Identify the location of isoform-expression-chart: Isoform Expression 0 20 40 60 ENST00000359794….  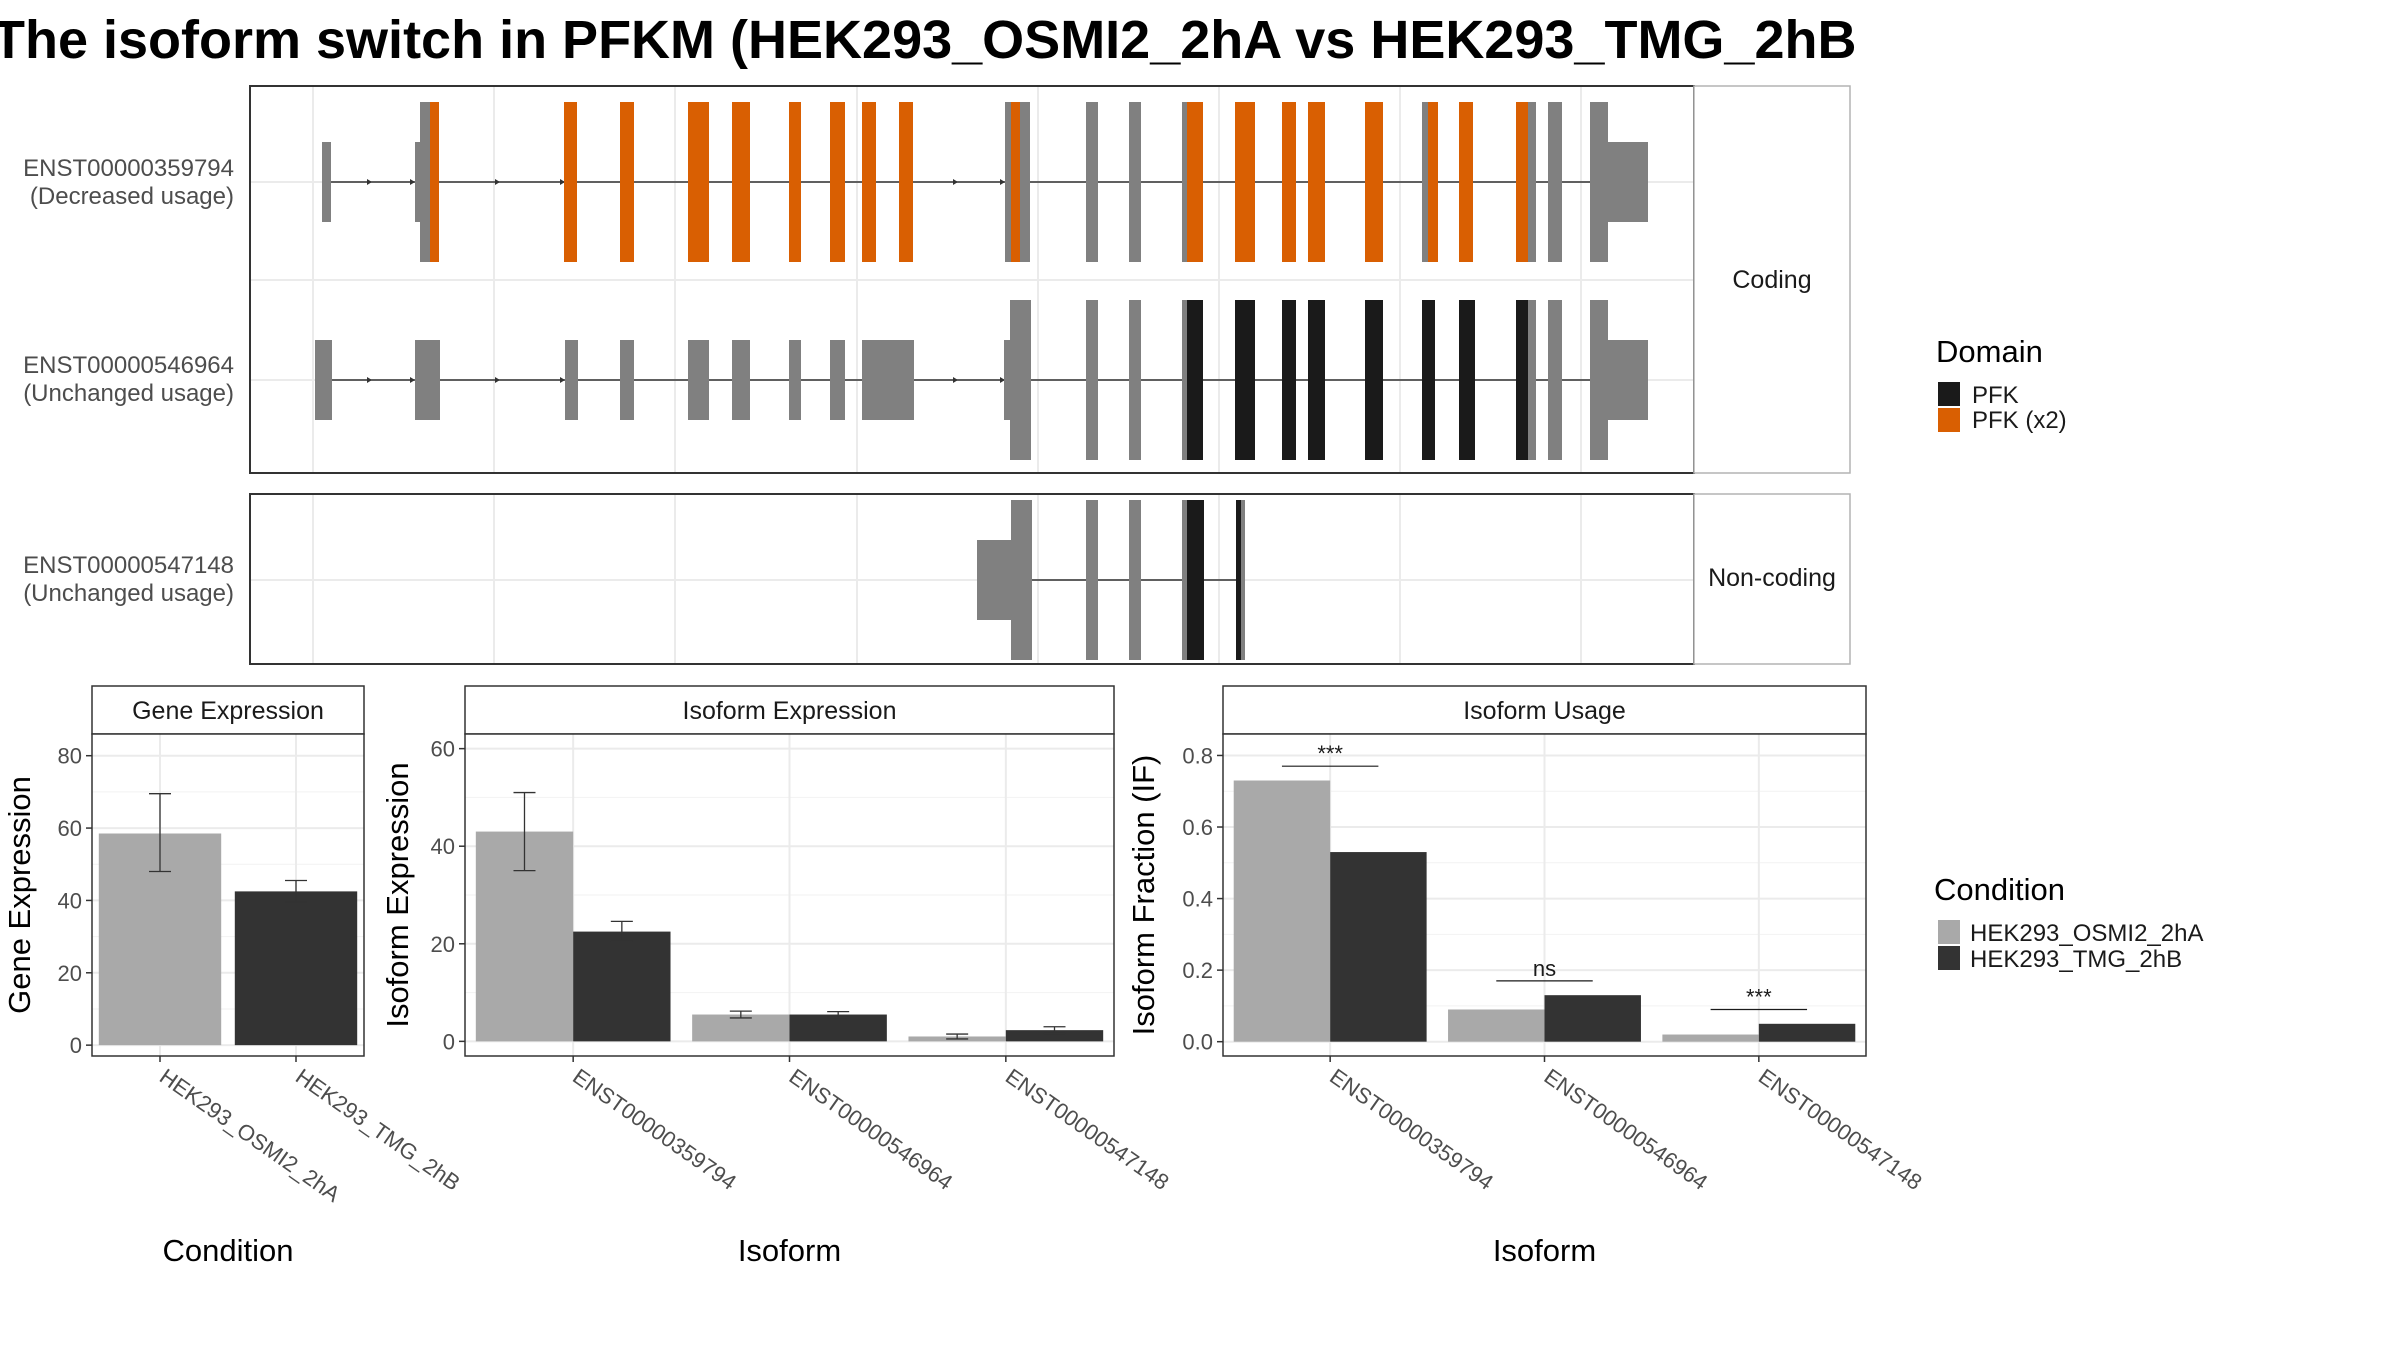
(777, 976).